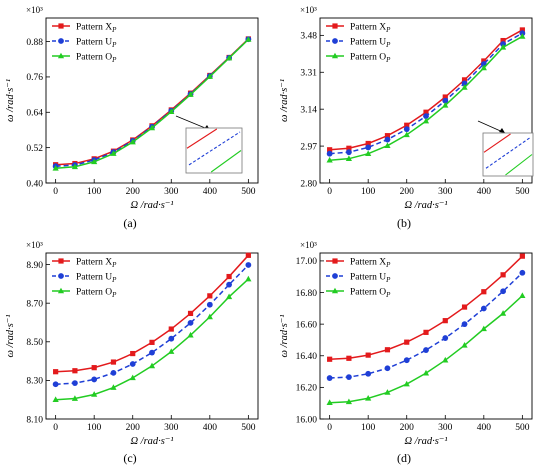 The width and height of the screenshot is (550, 471). Describe the element at coordinates (308, 37) in the screenshot. I see `y-tick-label: 3.48` at that location.